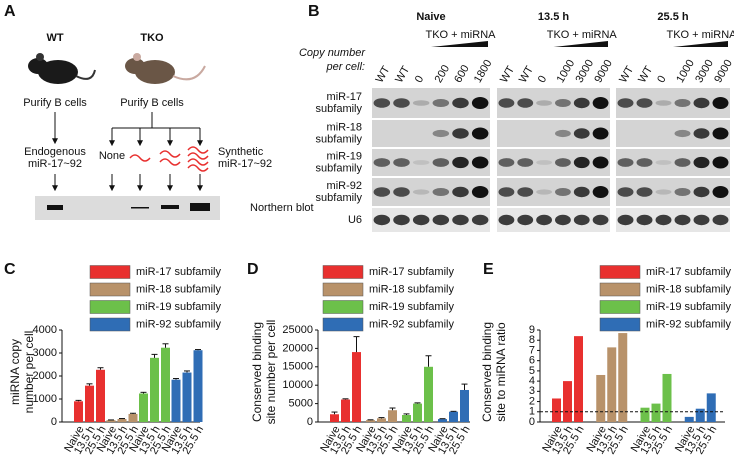 The width and height of the screenshot is (734, 472). I want to click on lane-label: 9000, so click(723, 71).